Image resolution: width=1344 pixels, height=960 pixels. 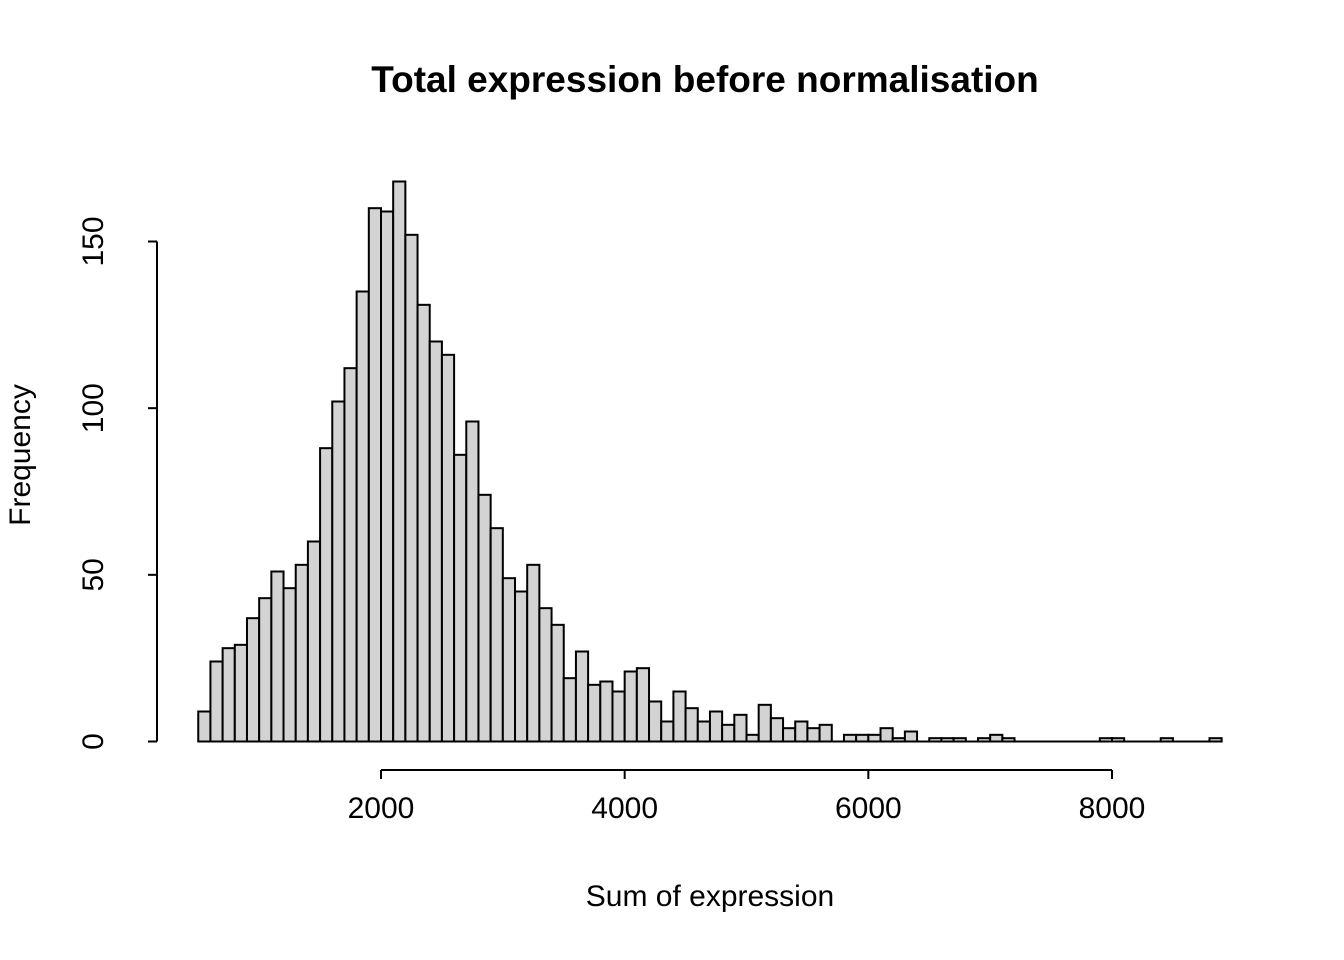 What do you see at coordinates (868, 808) in the screenshot?
I see `x-tick-label: 6000` at bounding box center [868, 808].